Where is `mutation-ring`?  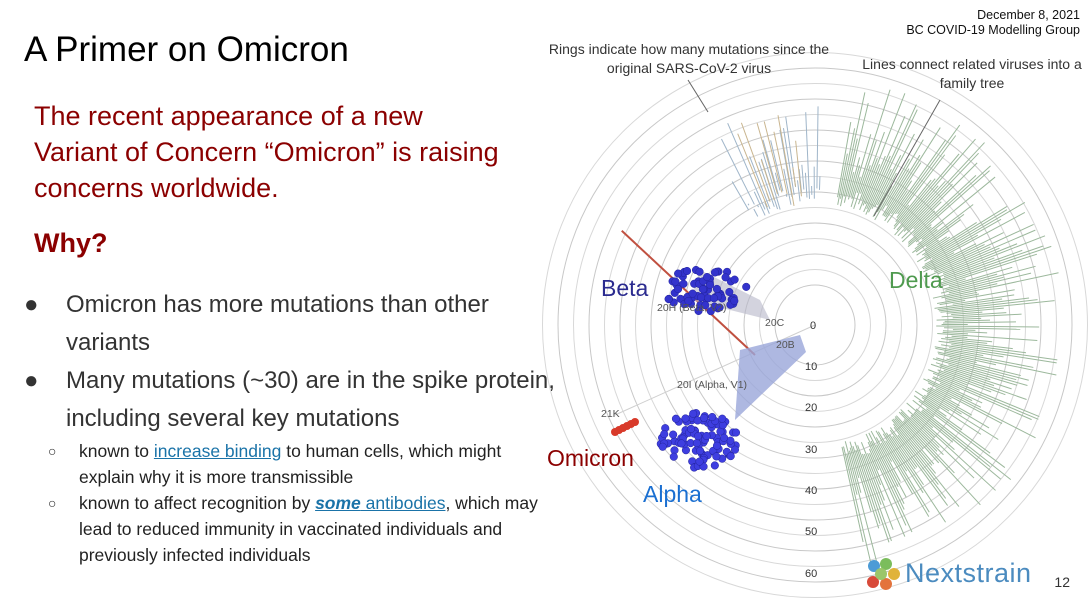
mutation-ring is located at coordinates (815, 325).